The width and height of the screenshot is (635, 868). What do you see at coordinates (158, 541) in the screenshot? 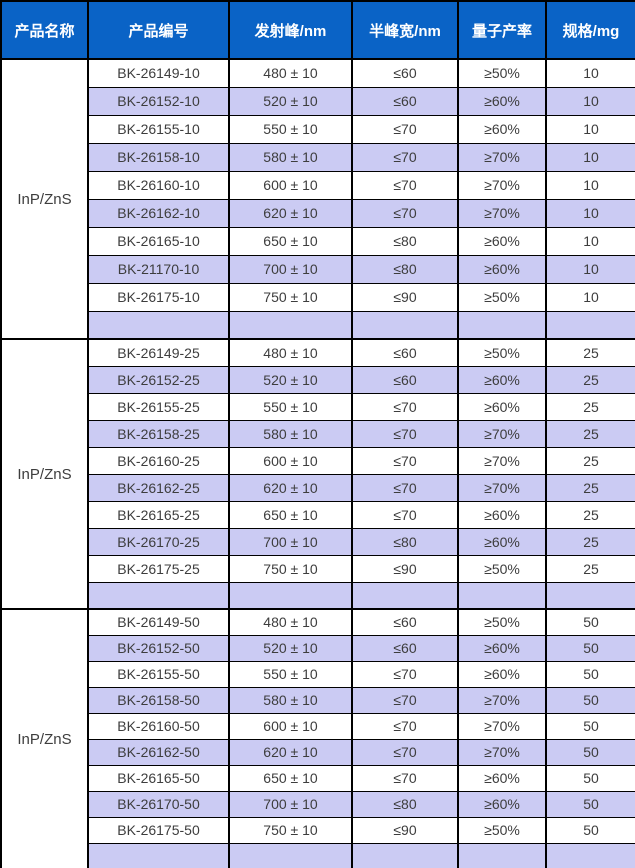
I see `product-code-cell: BK-26170-25` at bounding box center [158, 541].